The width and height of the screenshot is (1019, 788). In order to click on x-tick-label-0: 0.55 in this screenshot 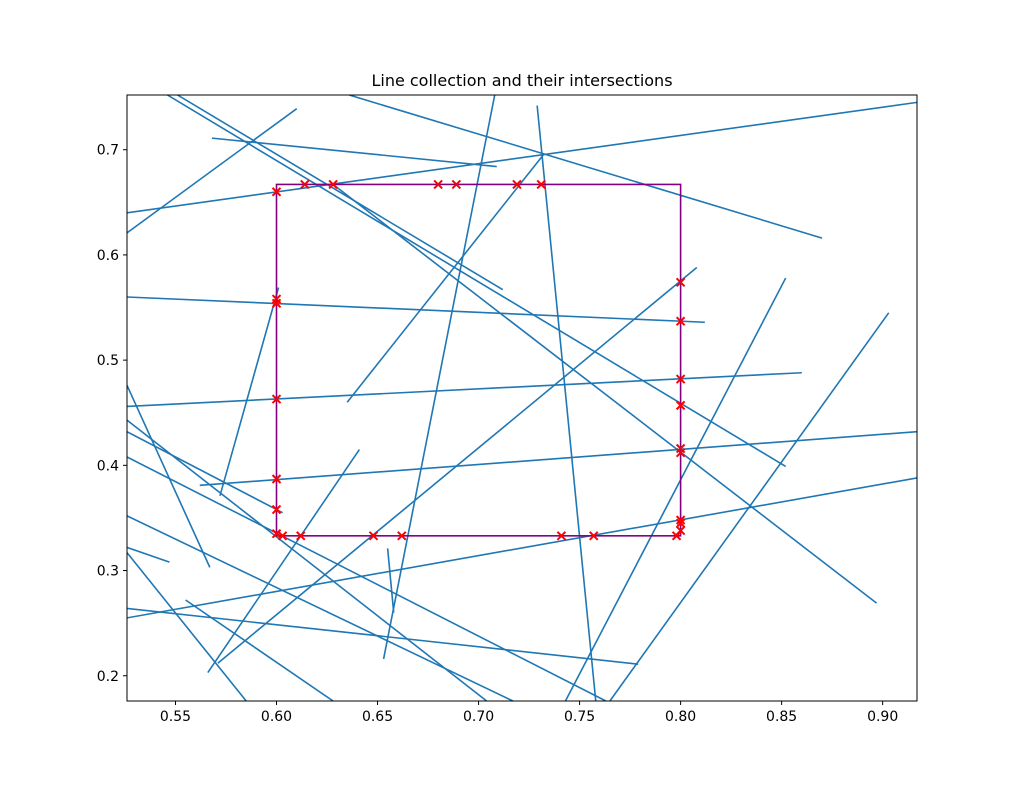, I will do `click(175, 717)`.